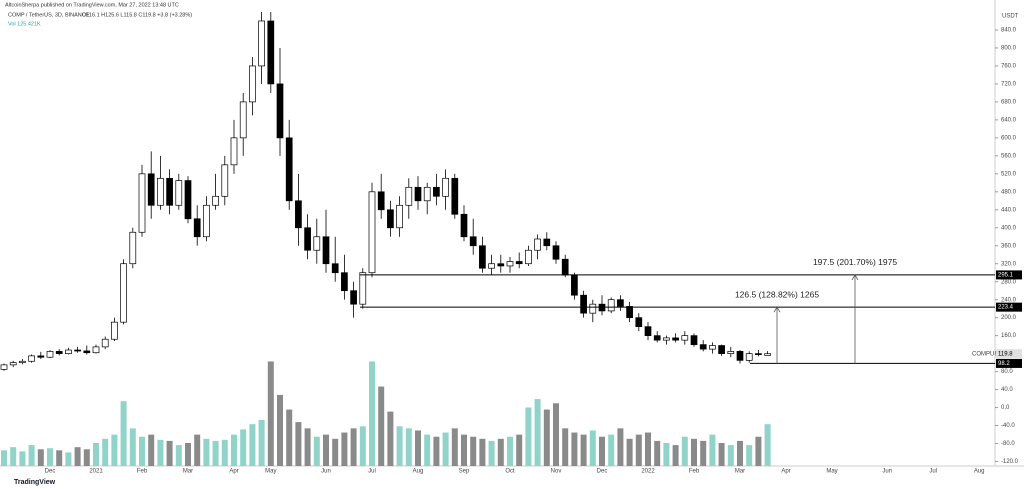  Describe the element at coordinates (1009, 156) in the screenshot. I see `y-tick-label: 560.0` at that location.